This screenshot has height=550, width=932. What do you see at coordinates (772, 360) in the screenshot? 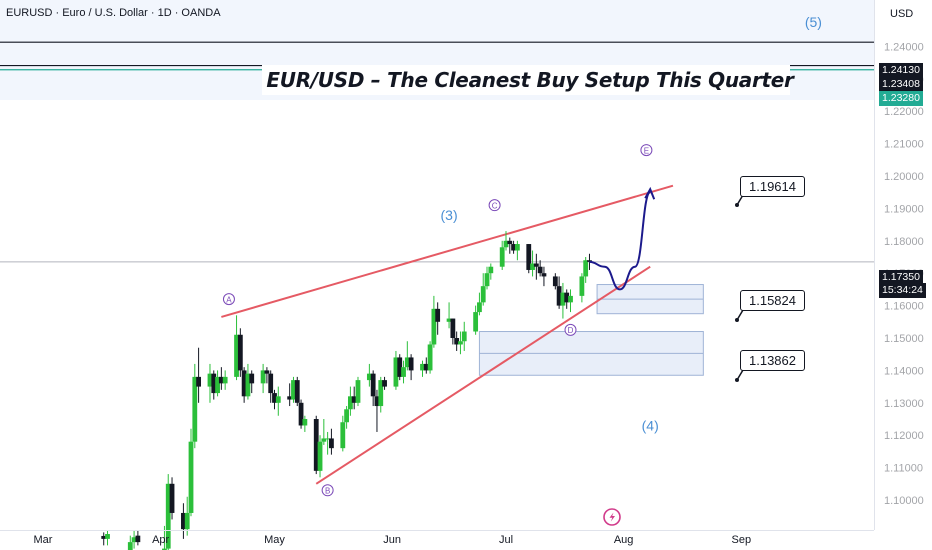
I see `support-callout-2: 1.13862` at bounding box center [772, 360].